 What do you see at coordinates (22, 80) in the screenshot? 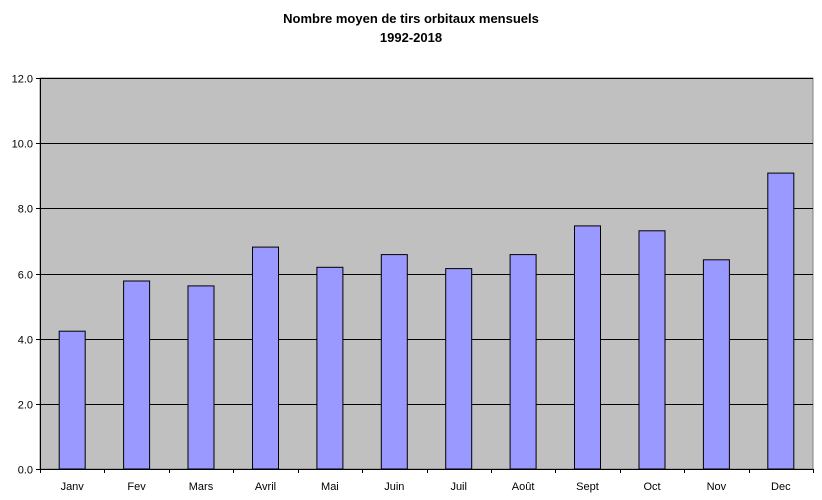
I see `y-tick-label: 12.0` at bounding box center [22, 80].